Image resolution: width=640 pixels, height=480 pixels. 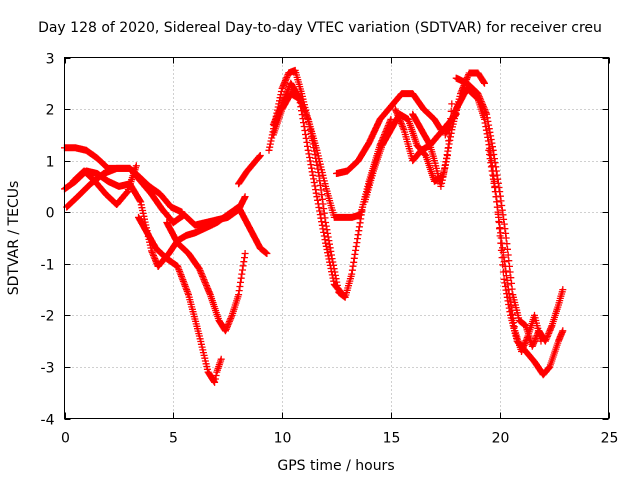 What do you see at coordinates (48, 266) in the screenshot?
I see `y-tick-label: -1` at bounding box center [48, 266].